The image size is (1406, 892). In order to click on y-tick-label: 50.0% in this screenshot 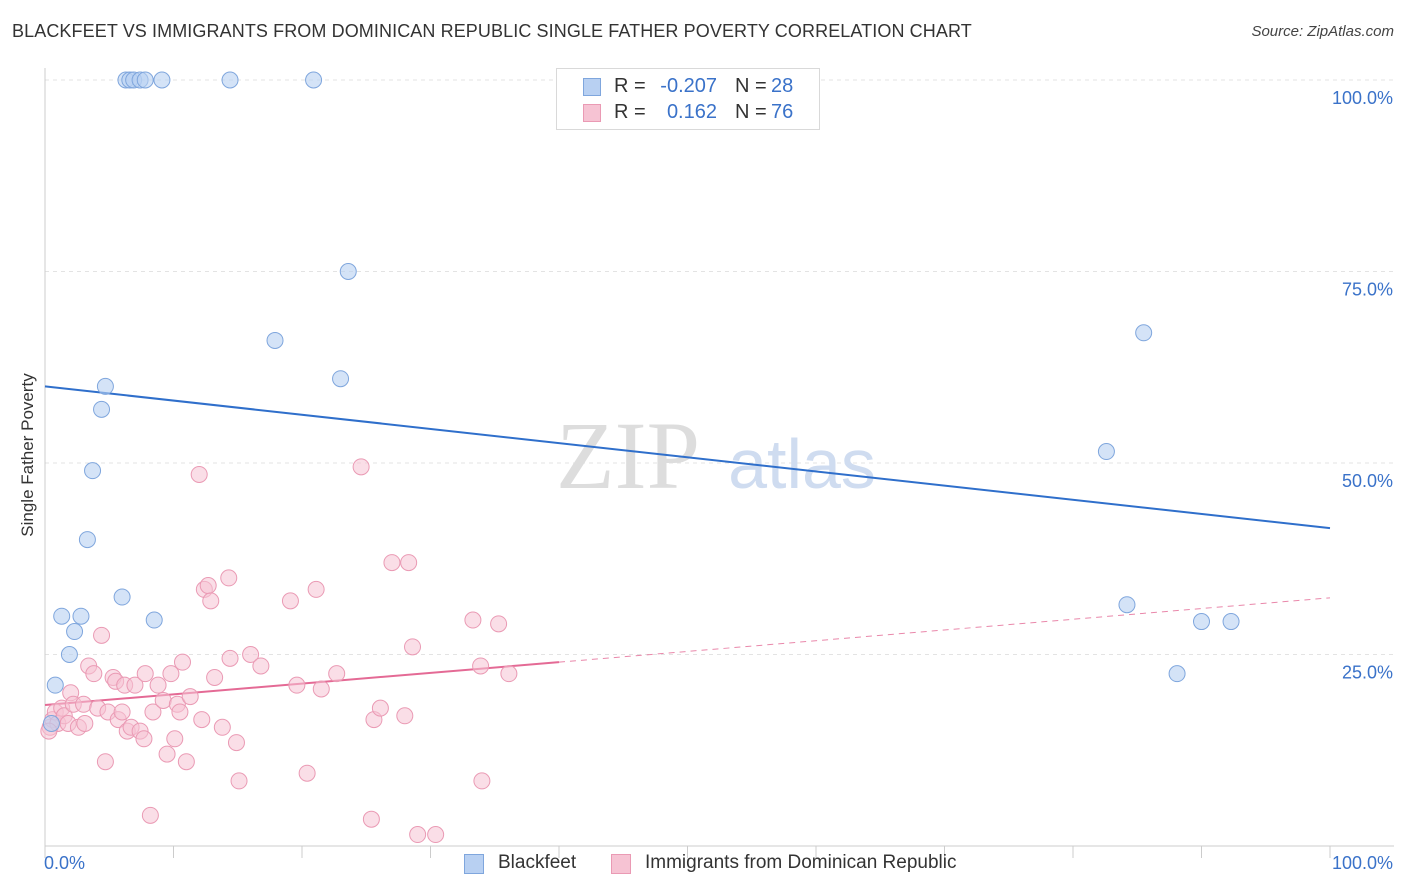, I will do `click(1367, 481)`.